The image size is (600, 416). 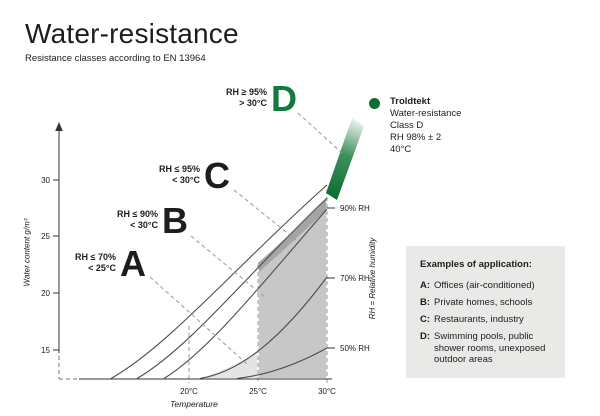 I want to click on brand-name: Troldtekt, so click(x=410, y=101).